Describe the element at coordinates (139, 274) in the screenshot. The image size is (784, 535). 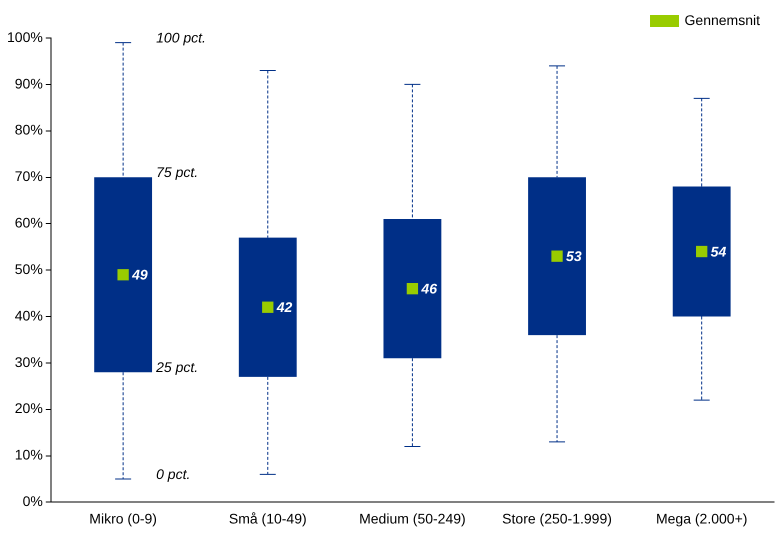
I see `data-label: 49` at that location.